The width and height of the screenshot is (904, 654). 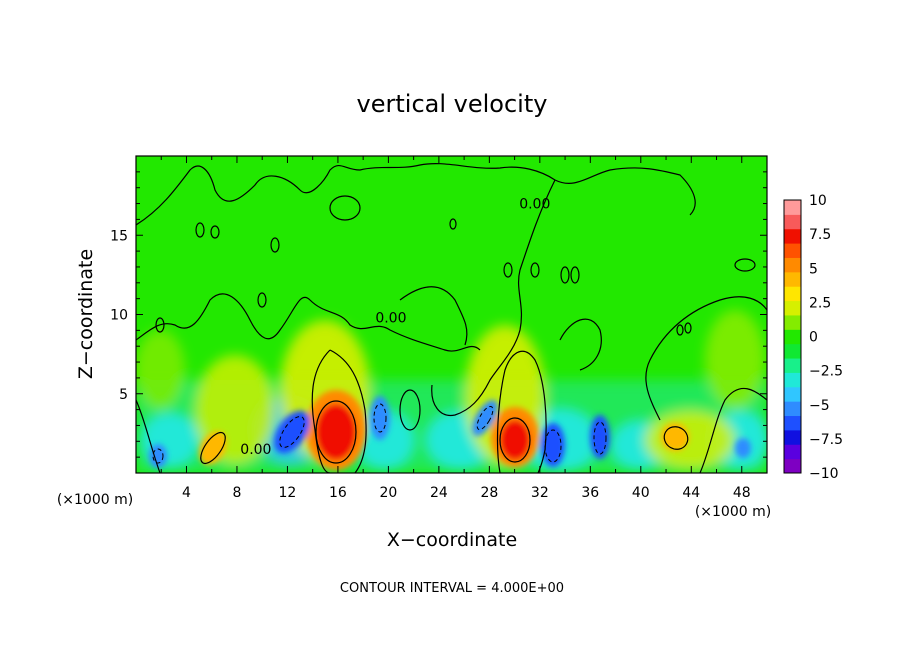 I want to click on x-tick-label: 44, so click(x=691, y=493).